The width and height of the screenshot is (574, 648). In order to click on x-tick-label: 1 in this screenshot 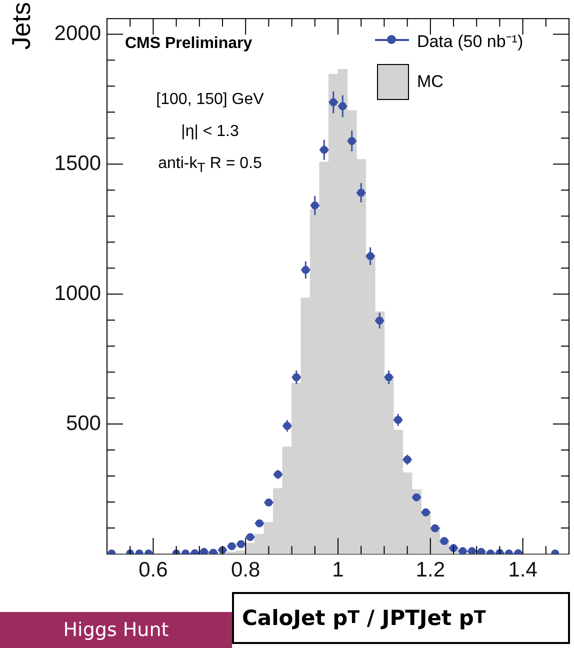, I will do `click(338, 570)`.